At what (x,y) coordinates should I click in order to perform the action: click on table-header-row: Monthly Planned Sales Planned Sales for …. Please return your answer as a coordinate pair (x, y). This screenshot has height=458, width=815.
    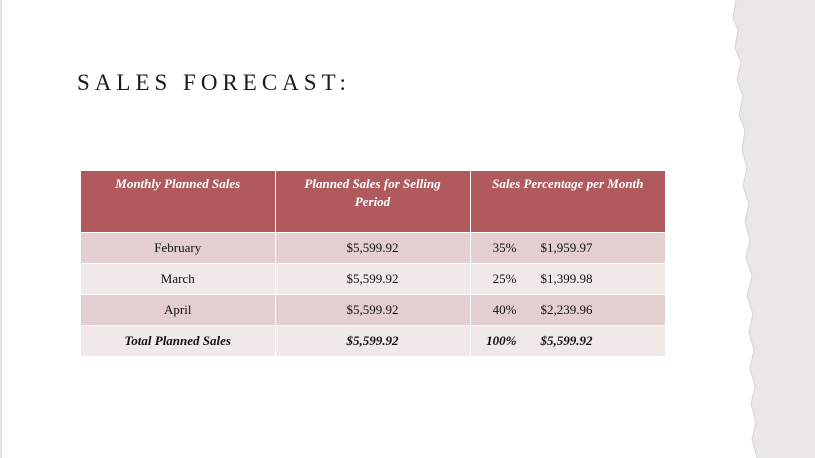
    Looking at the image, I should click on (373, 202).